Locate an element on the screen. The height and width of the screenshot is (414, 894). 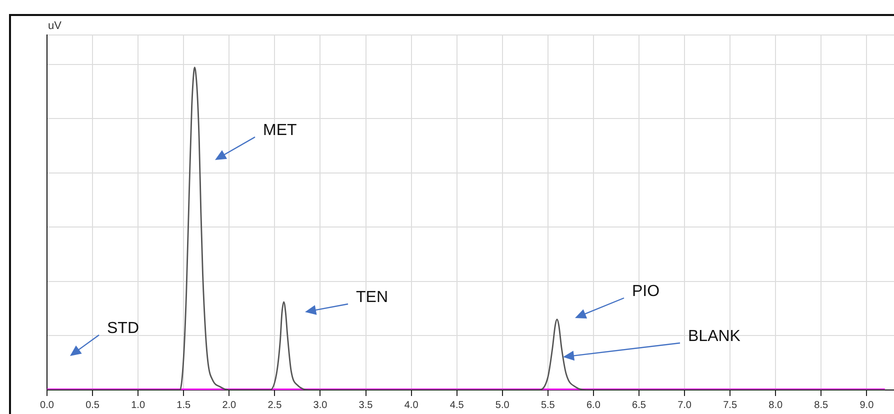
x-tick-label: 7.0 is located at coordinates (685, 405).